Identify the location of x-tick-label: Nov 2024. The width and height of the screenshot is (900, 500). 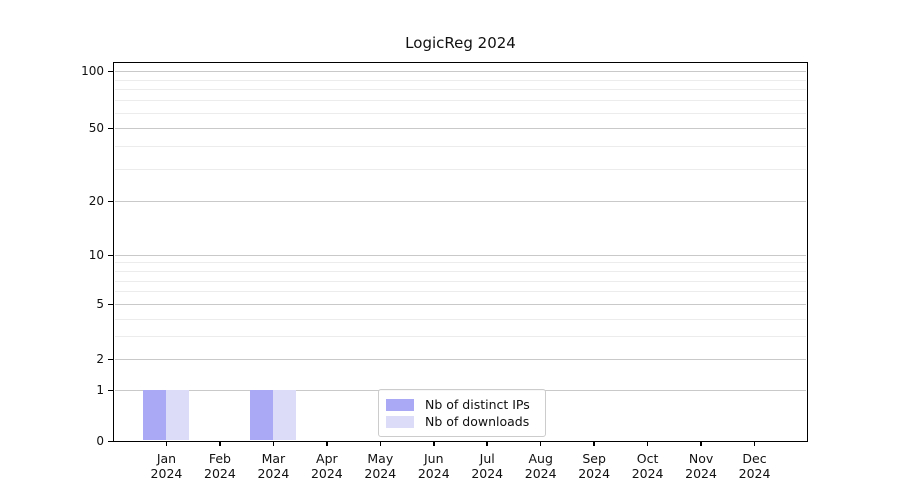
(701, 466).